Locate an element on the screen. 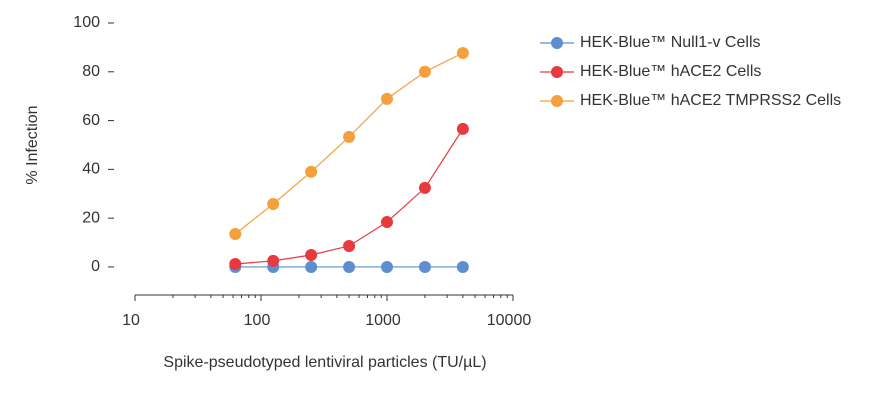 The width and height of the screenshot is (879, 398). y-tick-label: 60 is located at coordinates (91, 120).